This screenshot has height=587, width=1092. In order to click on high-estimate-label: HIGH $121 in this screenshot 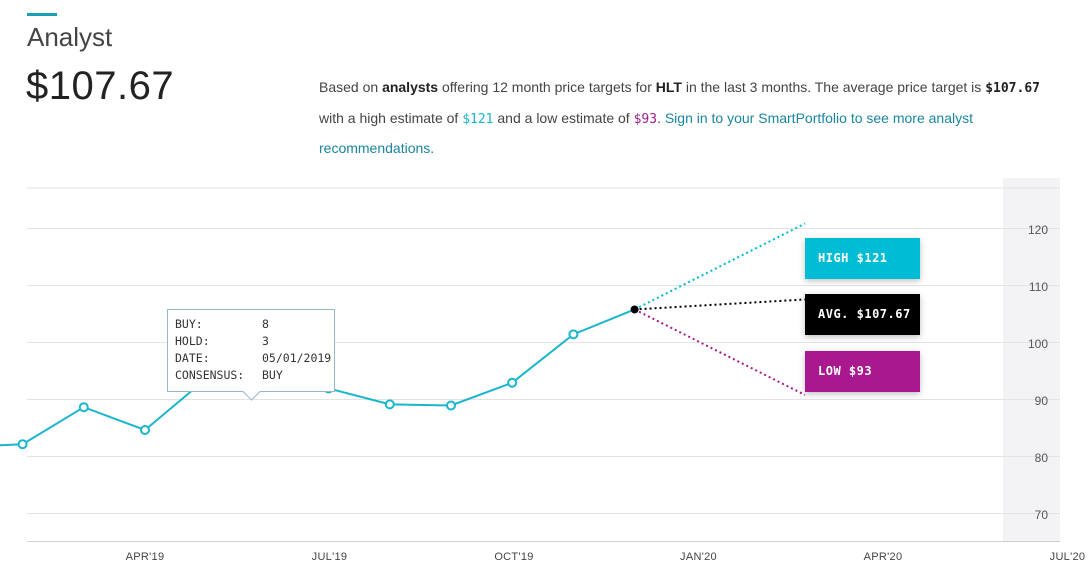, I will do `click(862, 258)`.